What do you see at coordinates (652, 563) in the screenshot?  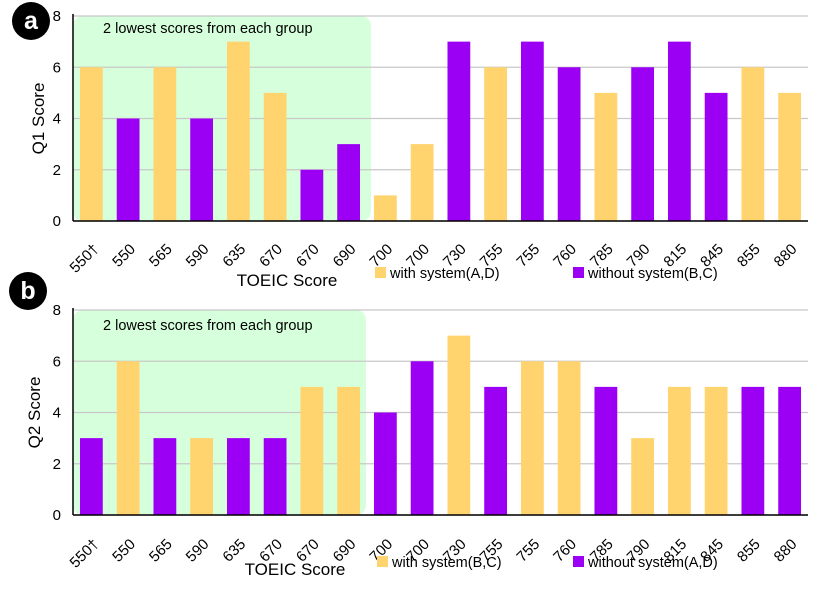 I see `legend-label: without system(A,D)` at bounding box center [652, 563].